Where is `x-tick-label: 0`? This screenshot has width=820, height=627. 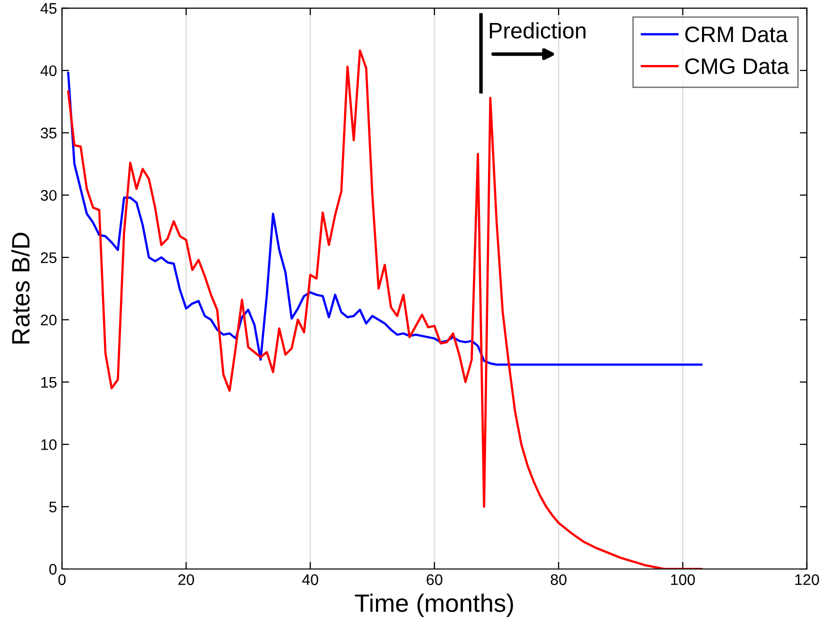 x-tick-label: 0 is located at coordinates (62, 580).